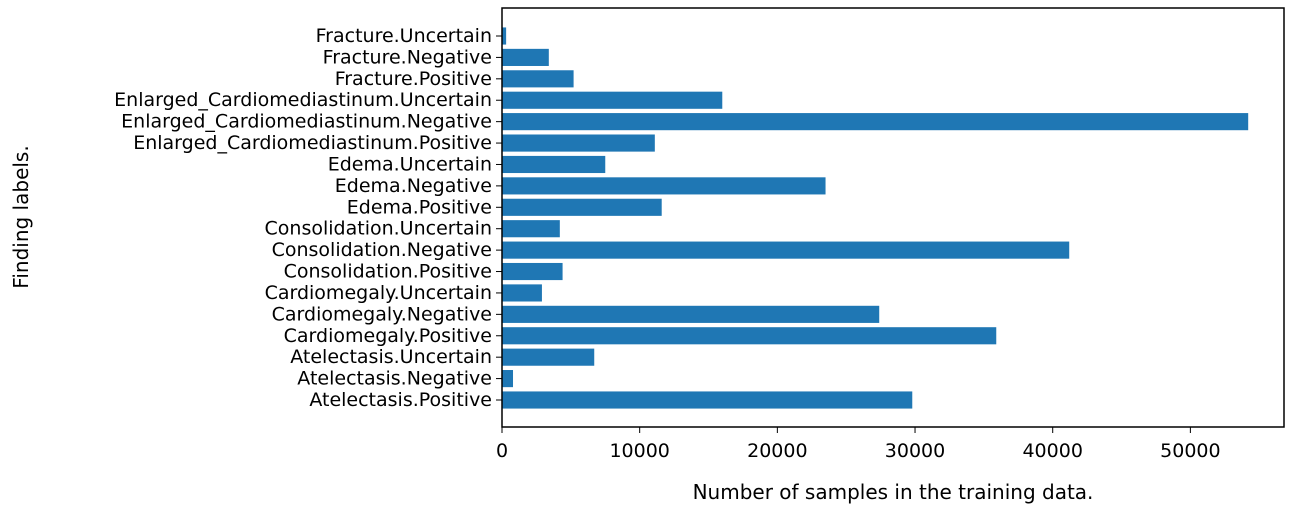 The width and height of the screenshot is (1294, 509). I want to click on category-label: Cardiomegaly.Negative, so click(382, 314).